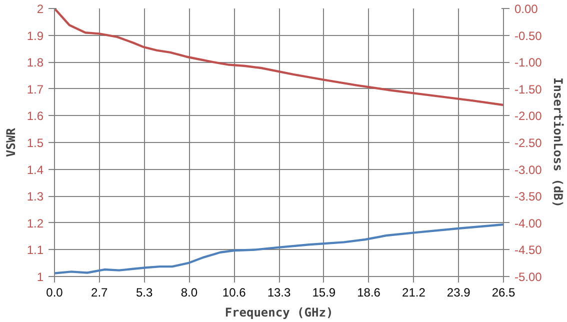 The image size is (567, 322). I want to click on x-tick-label: 0.0, so click(55, 293).